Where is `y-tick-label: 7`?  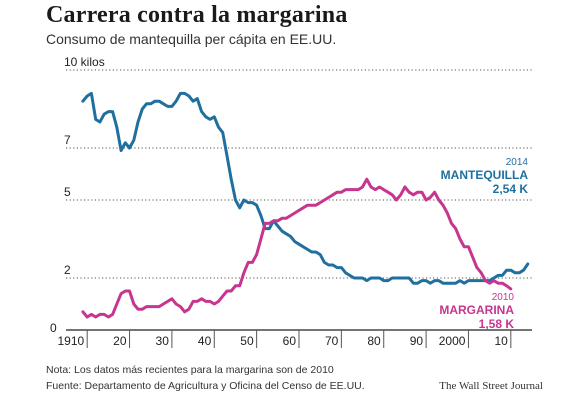 y-tick-label: 7 is located at coordinates (67, 140).